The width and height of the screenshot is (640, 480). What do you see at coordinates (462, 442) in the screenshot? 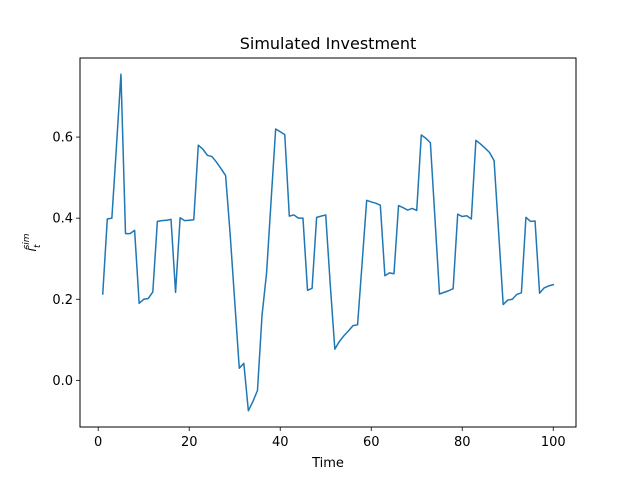
I see `x-tick-label: 80` at bounding box center [462, 442].